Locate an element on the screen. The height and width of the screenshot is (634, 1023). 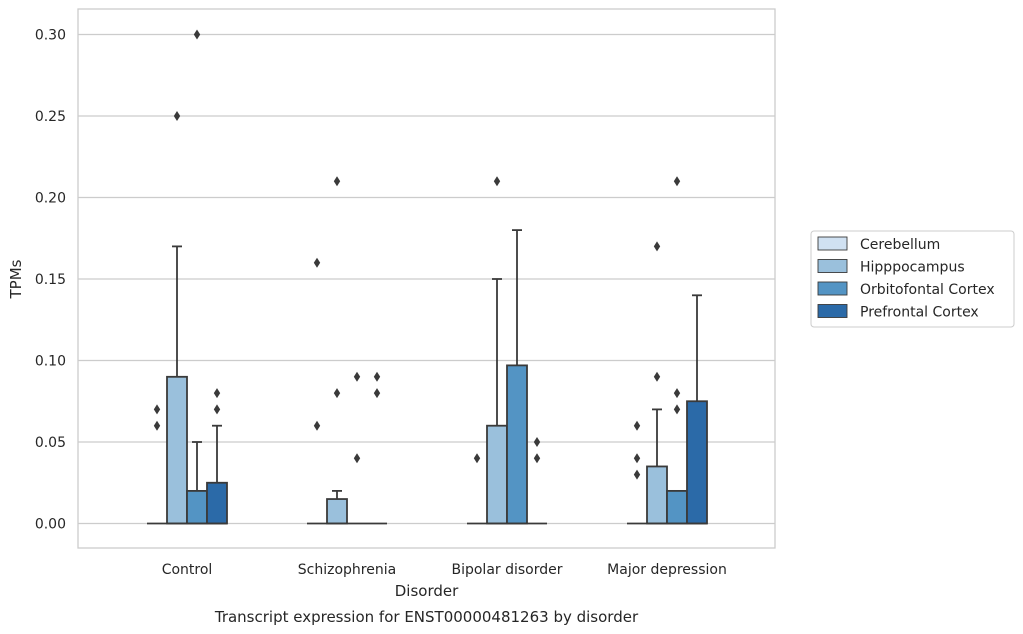
y-tick-label: 0.10 is located at coordinates (50, 362).